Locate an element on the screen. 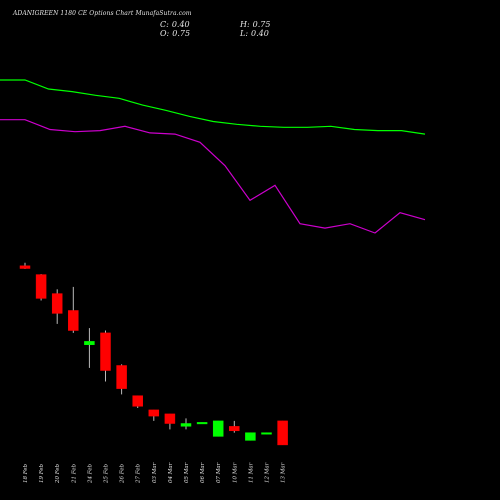 This screenshot has width=500, height=500. date-tick-label: 12 Mar is located at coordinates (268, 472).